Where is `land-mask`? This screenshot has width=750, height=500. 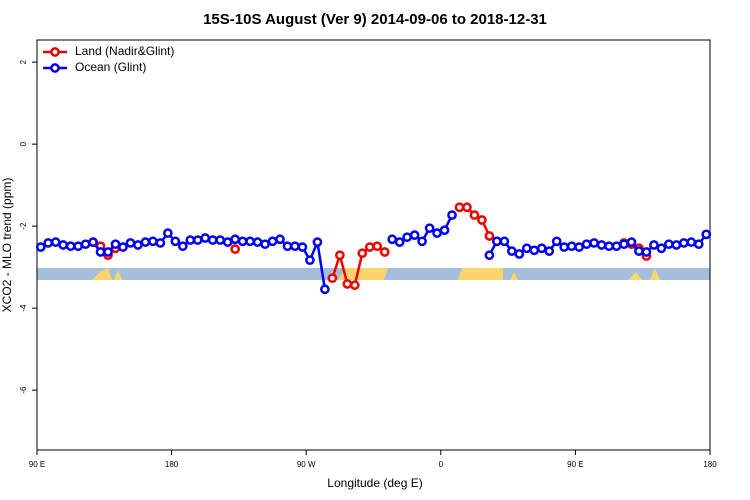
land-mask is located at coordinates (376, 274).